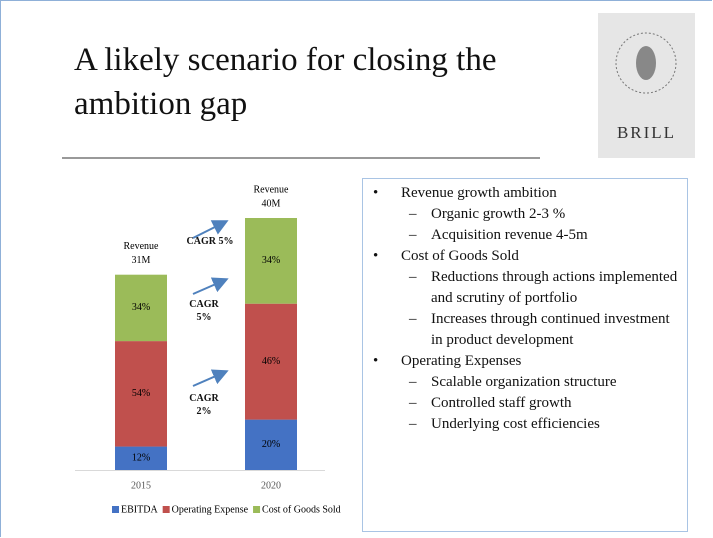  I want to click on logo: BRILL, so click(646, 85).